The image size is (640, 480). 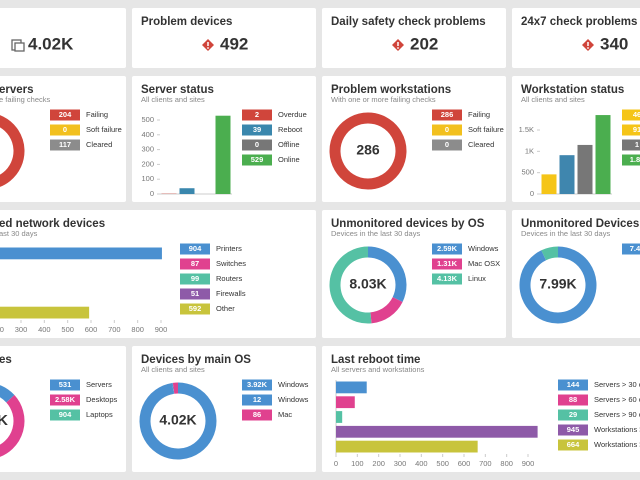 I want to click on legend-label: Printers, so click(x=229, y=248).